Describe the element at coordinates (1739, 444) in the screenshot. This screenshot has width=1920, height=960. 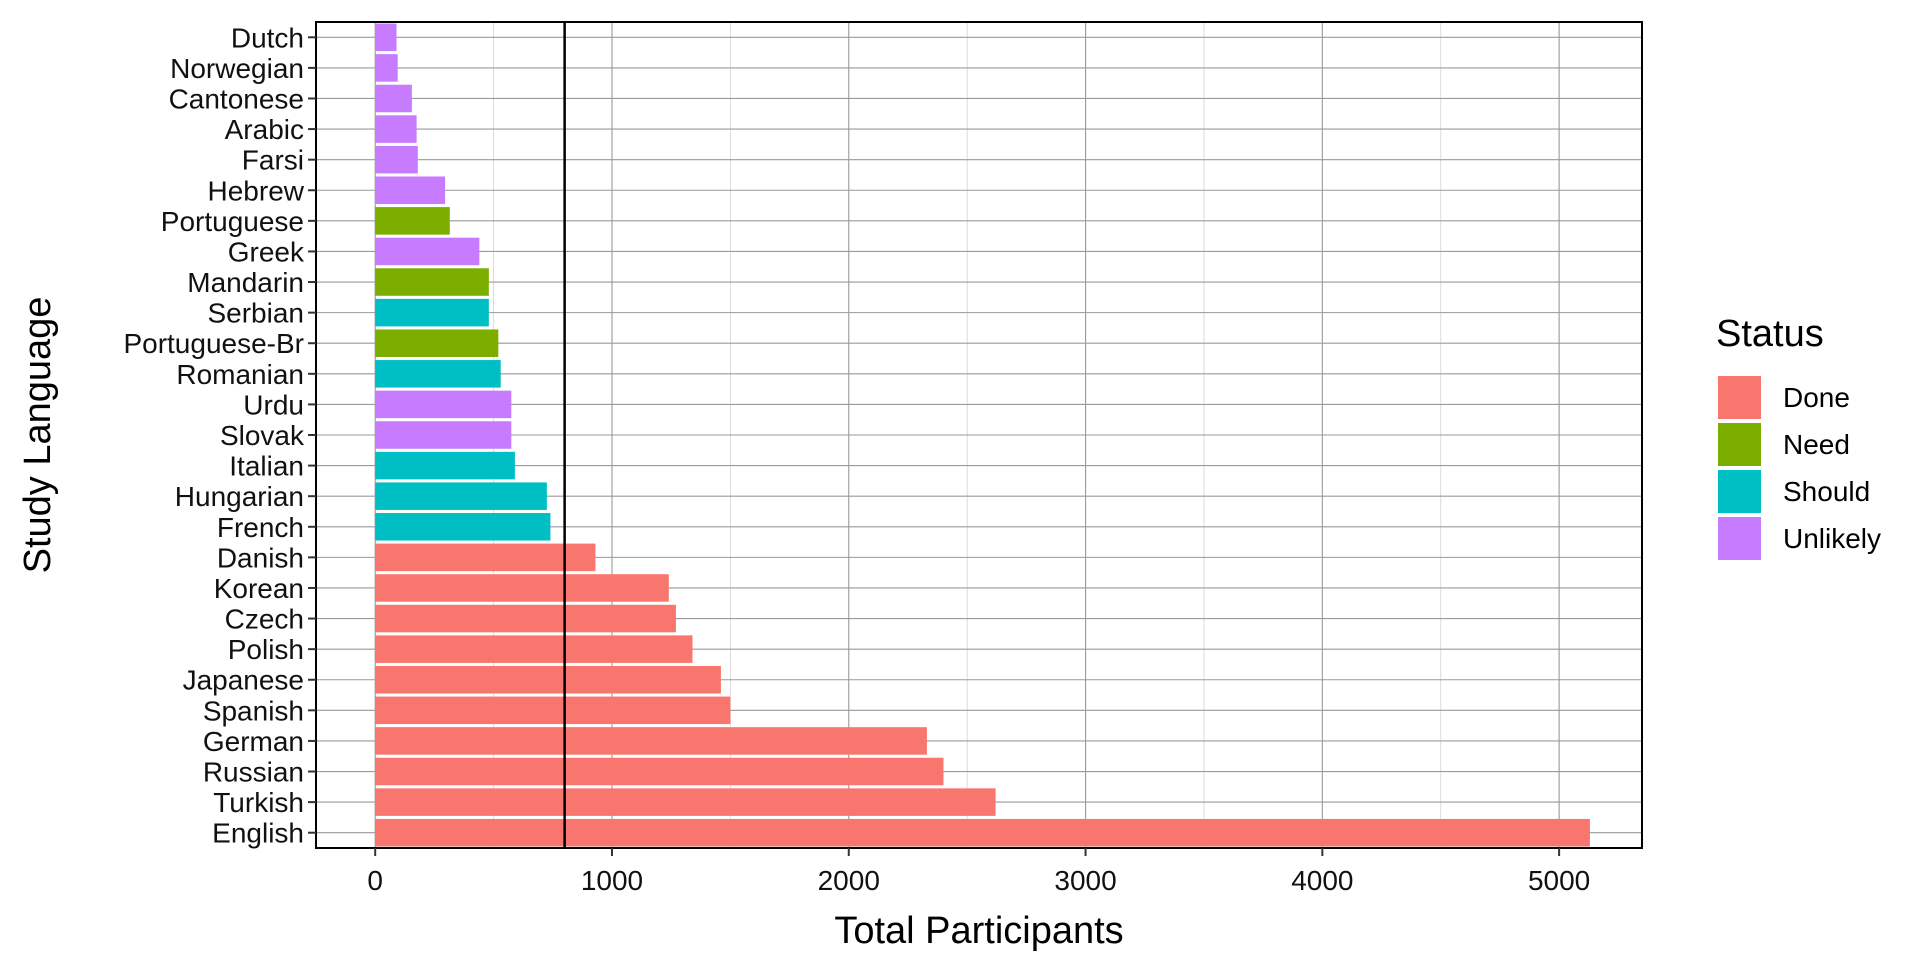
I see `legend-swatch-need` at that location.